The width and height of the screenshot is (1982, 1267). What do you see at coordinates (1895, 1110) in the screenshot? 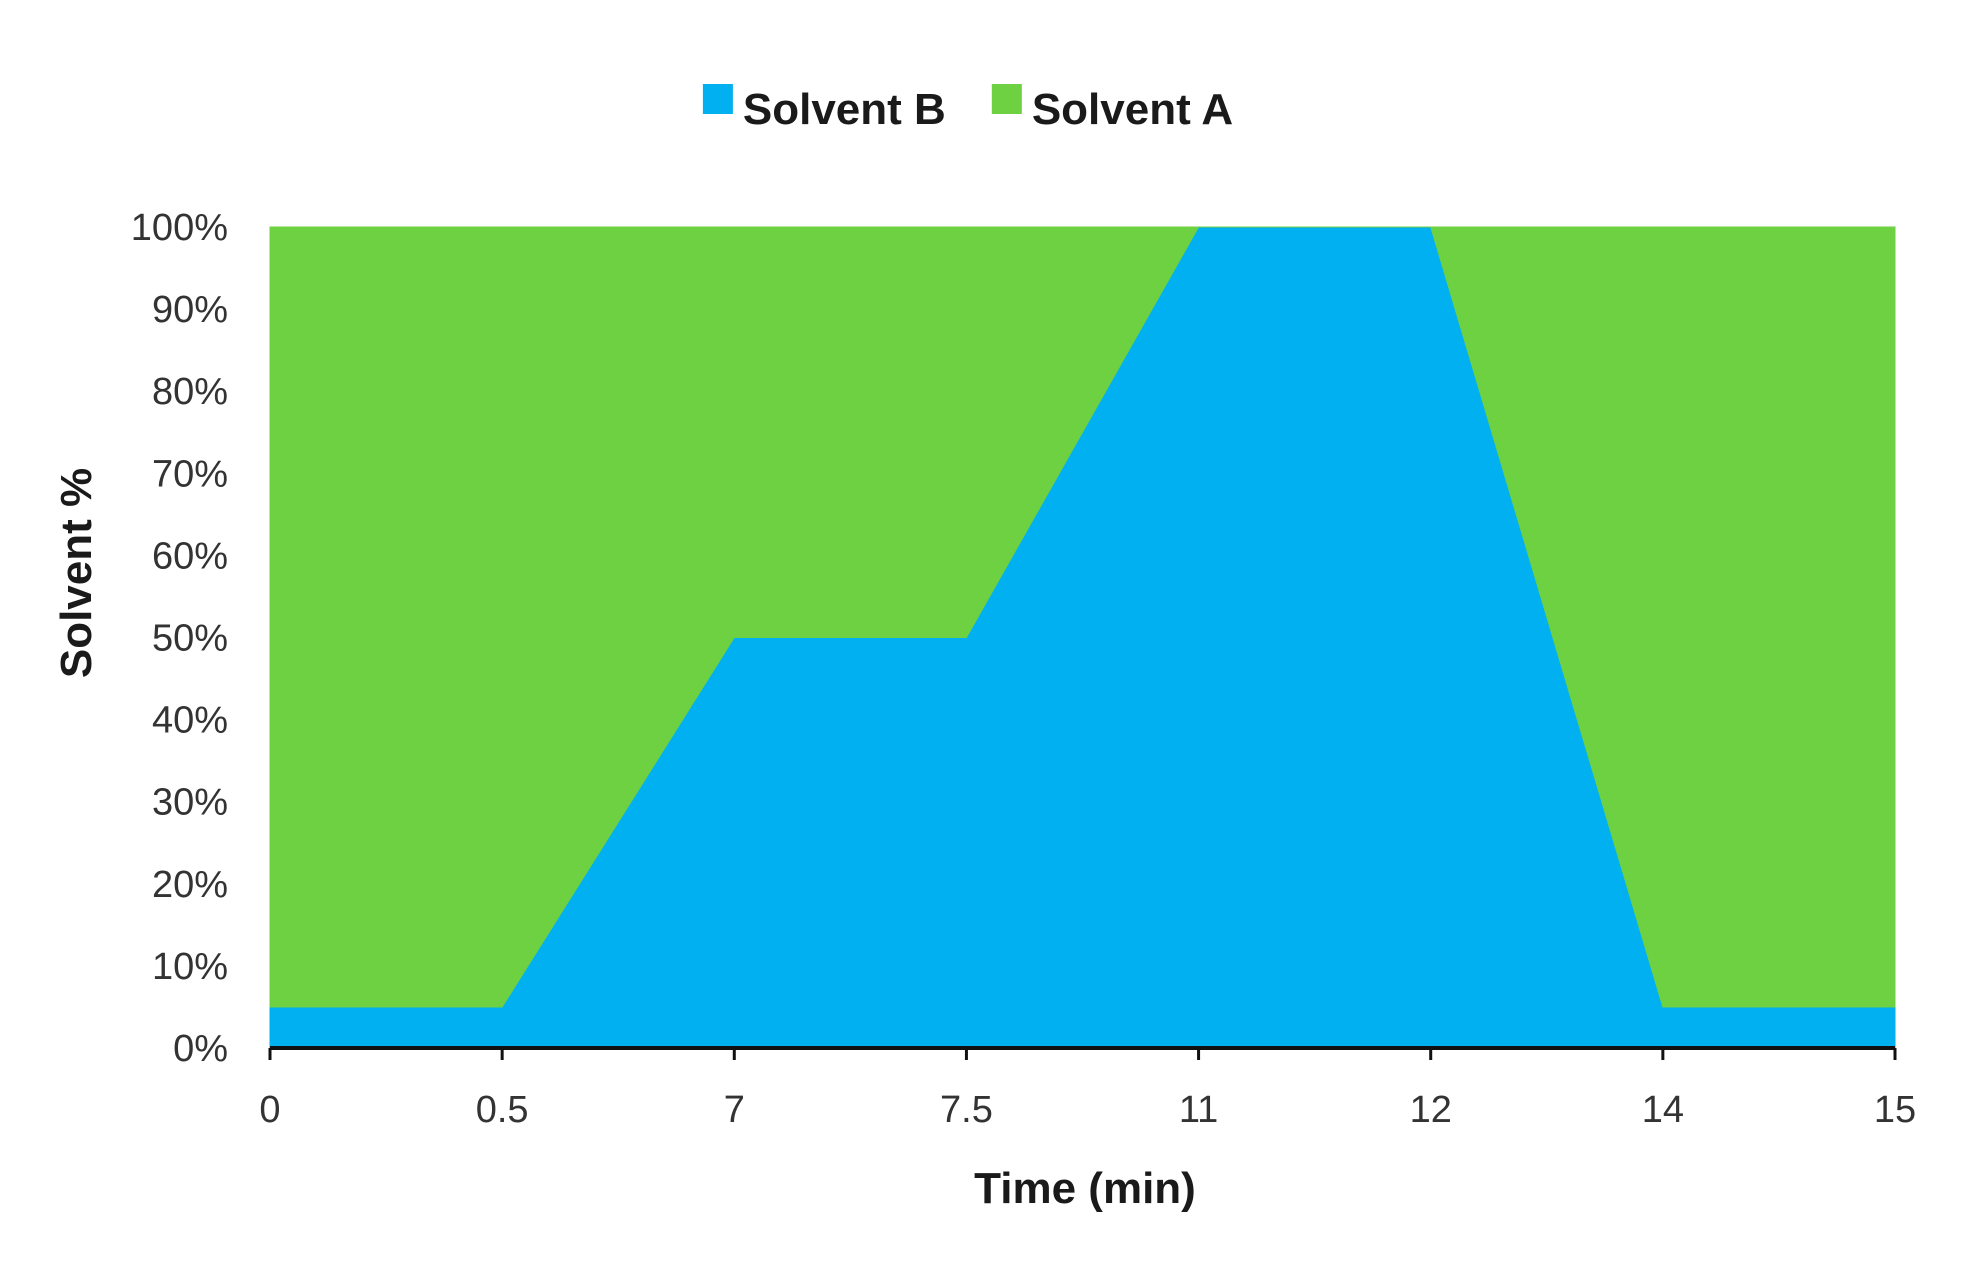
I see `x-tick-label: 15` at bounding box center [1895, 1110].